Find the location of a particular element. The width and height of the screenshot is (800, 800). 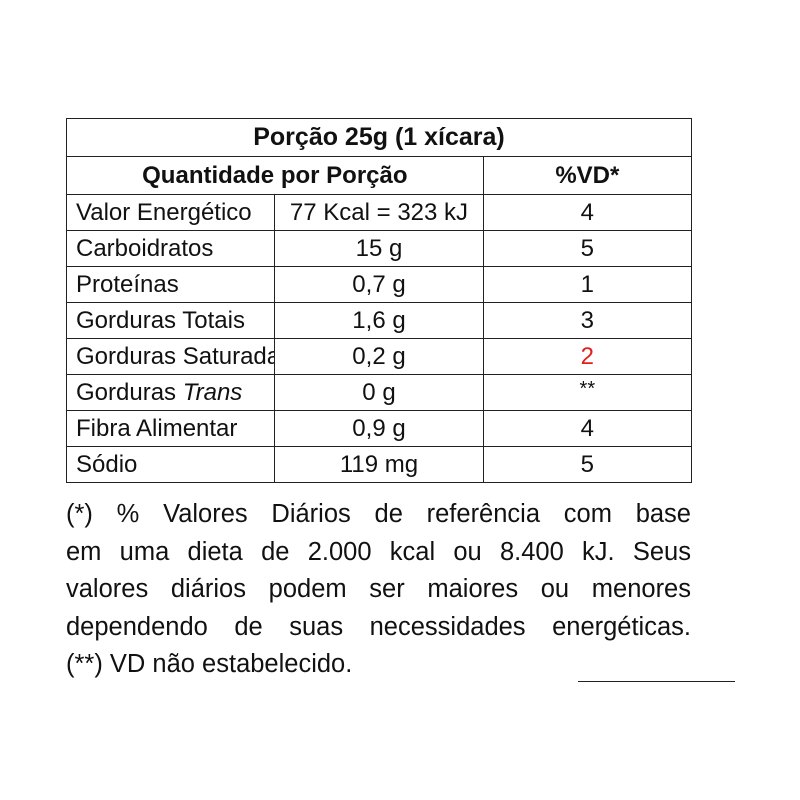

signature-line is located at coordinates (656, 681).